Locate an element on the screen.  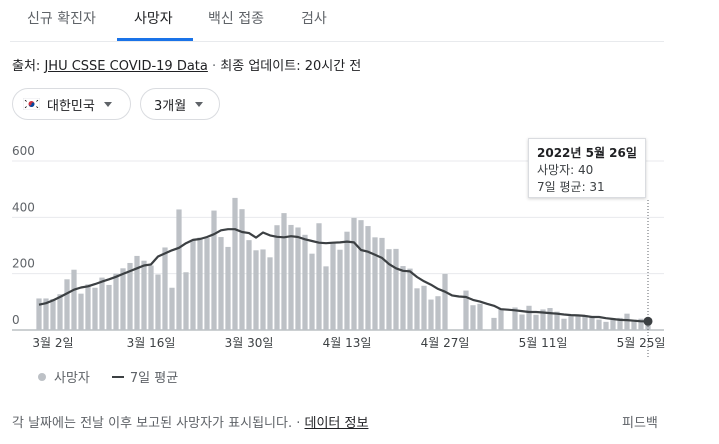
range-label: 3개월 is located at coordinates (170, 106).